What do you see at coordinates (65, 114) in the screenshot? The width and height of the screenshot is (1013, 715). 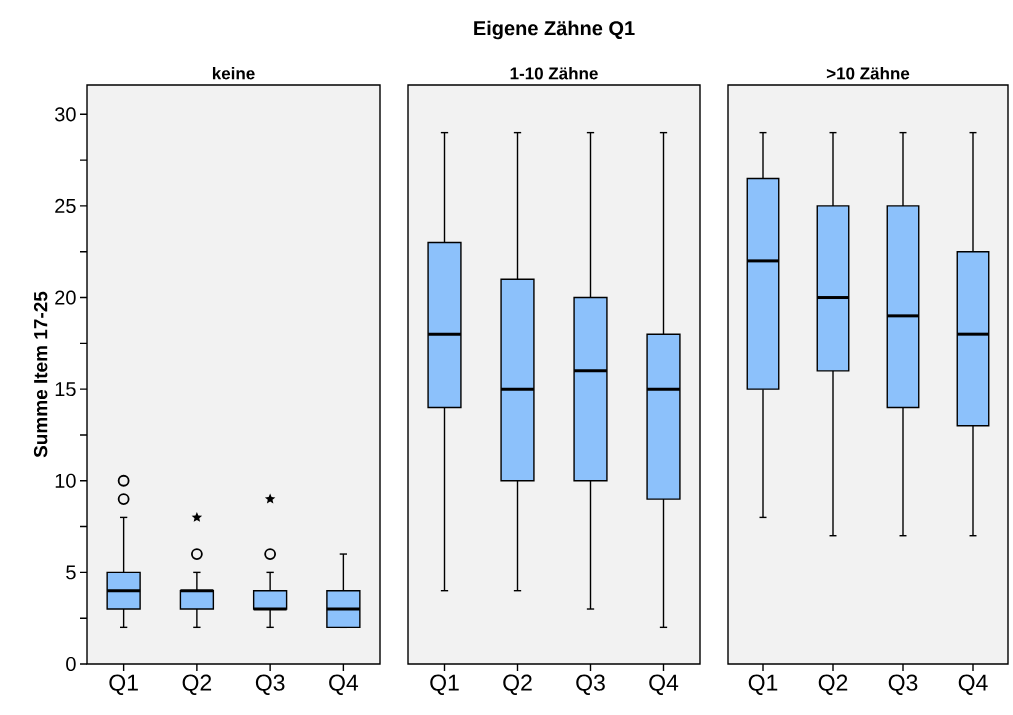 I see `y-tick-label: 30` at bounding box center [65, 114].